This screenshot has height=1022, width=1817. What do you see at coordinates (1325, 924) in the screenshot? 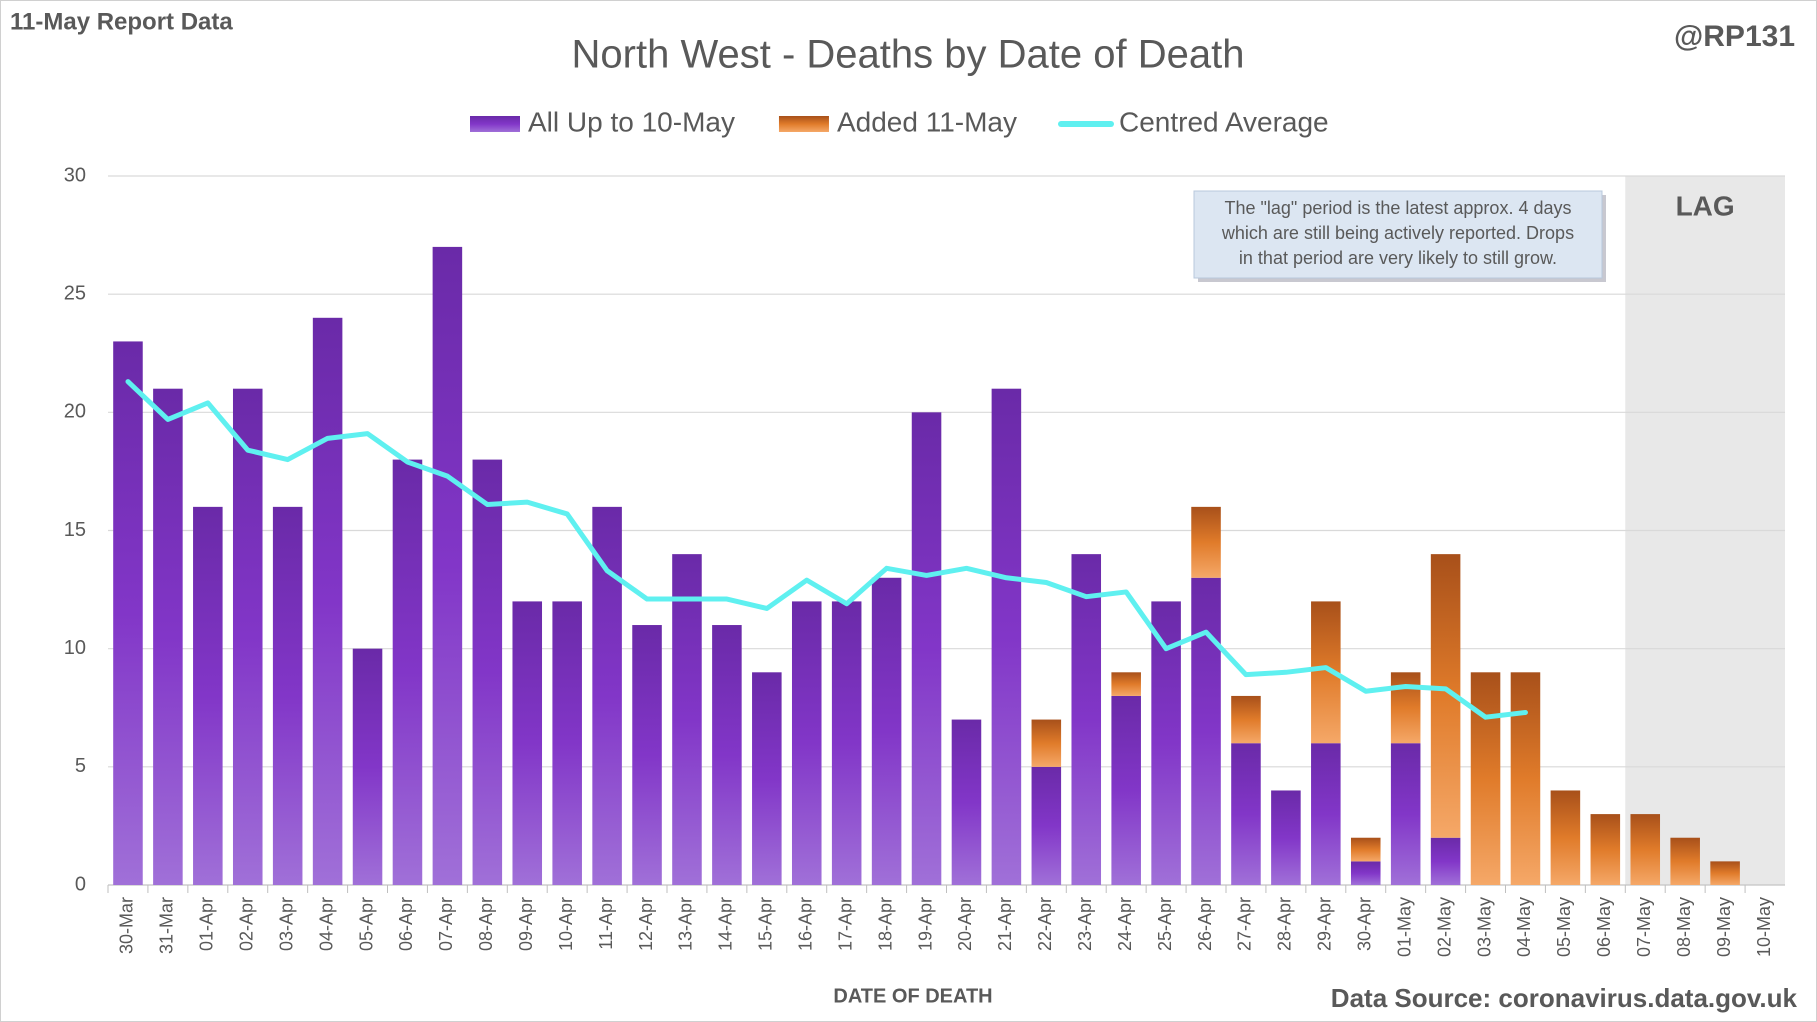
I see `x-tick-label: 29-Apr` at bounding box center [1325, 924].